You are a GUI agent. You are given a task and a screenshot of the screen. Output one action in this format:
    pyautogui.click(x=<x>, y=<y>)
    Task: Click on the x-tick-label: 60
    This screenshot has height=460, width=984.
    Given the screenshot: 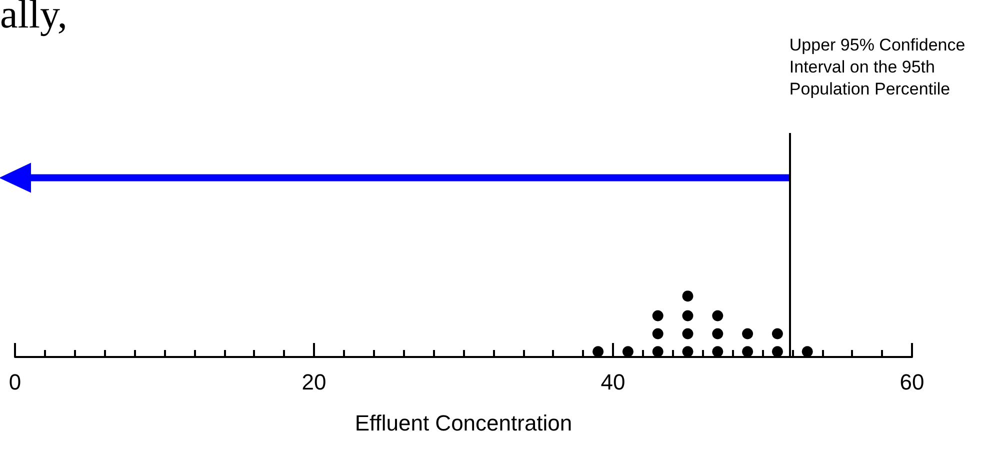 What is the action you would take?
    pyautogui.click(x=912, y=382)
    